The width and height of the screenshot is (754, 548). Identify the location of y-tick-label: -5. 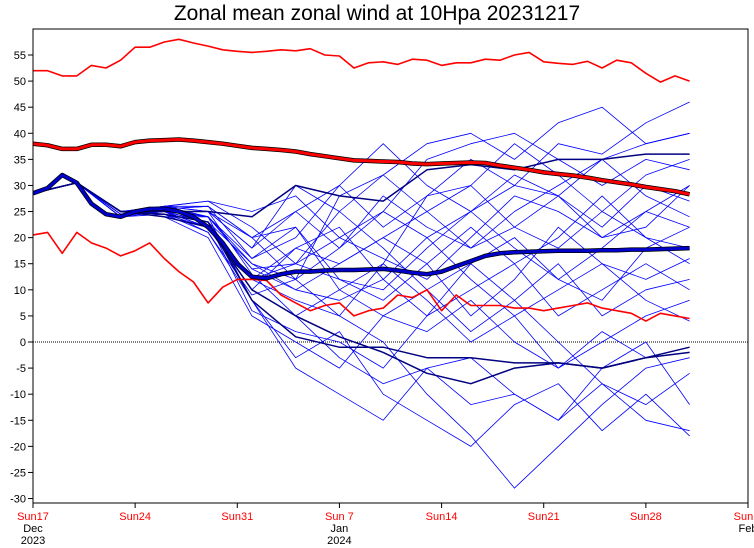
(21, 369).